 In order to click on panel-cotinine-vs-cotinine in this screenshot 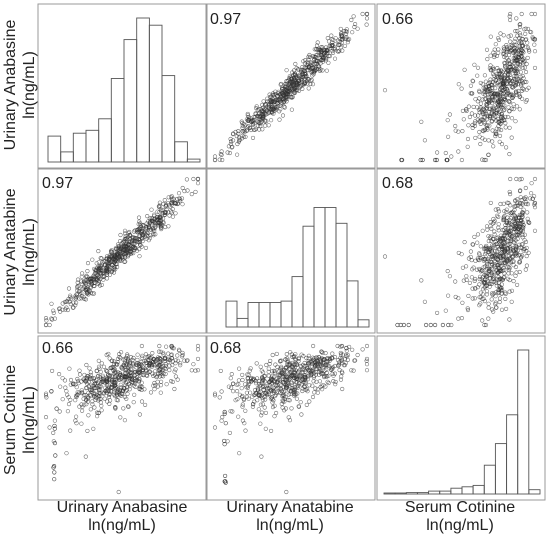, I will do `click(461, 418)`.